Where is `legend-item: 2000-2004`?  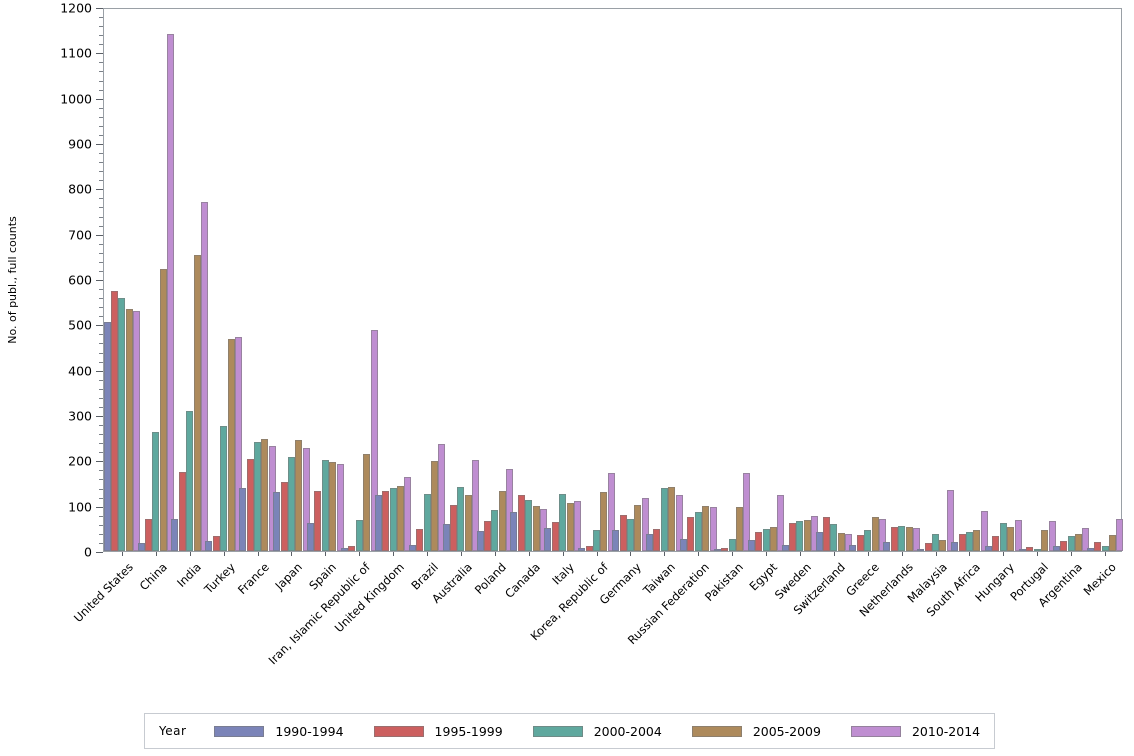
legend-item: 2000-2004 is located at coordinates (597, 731).